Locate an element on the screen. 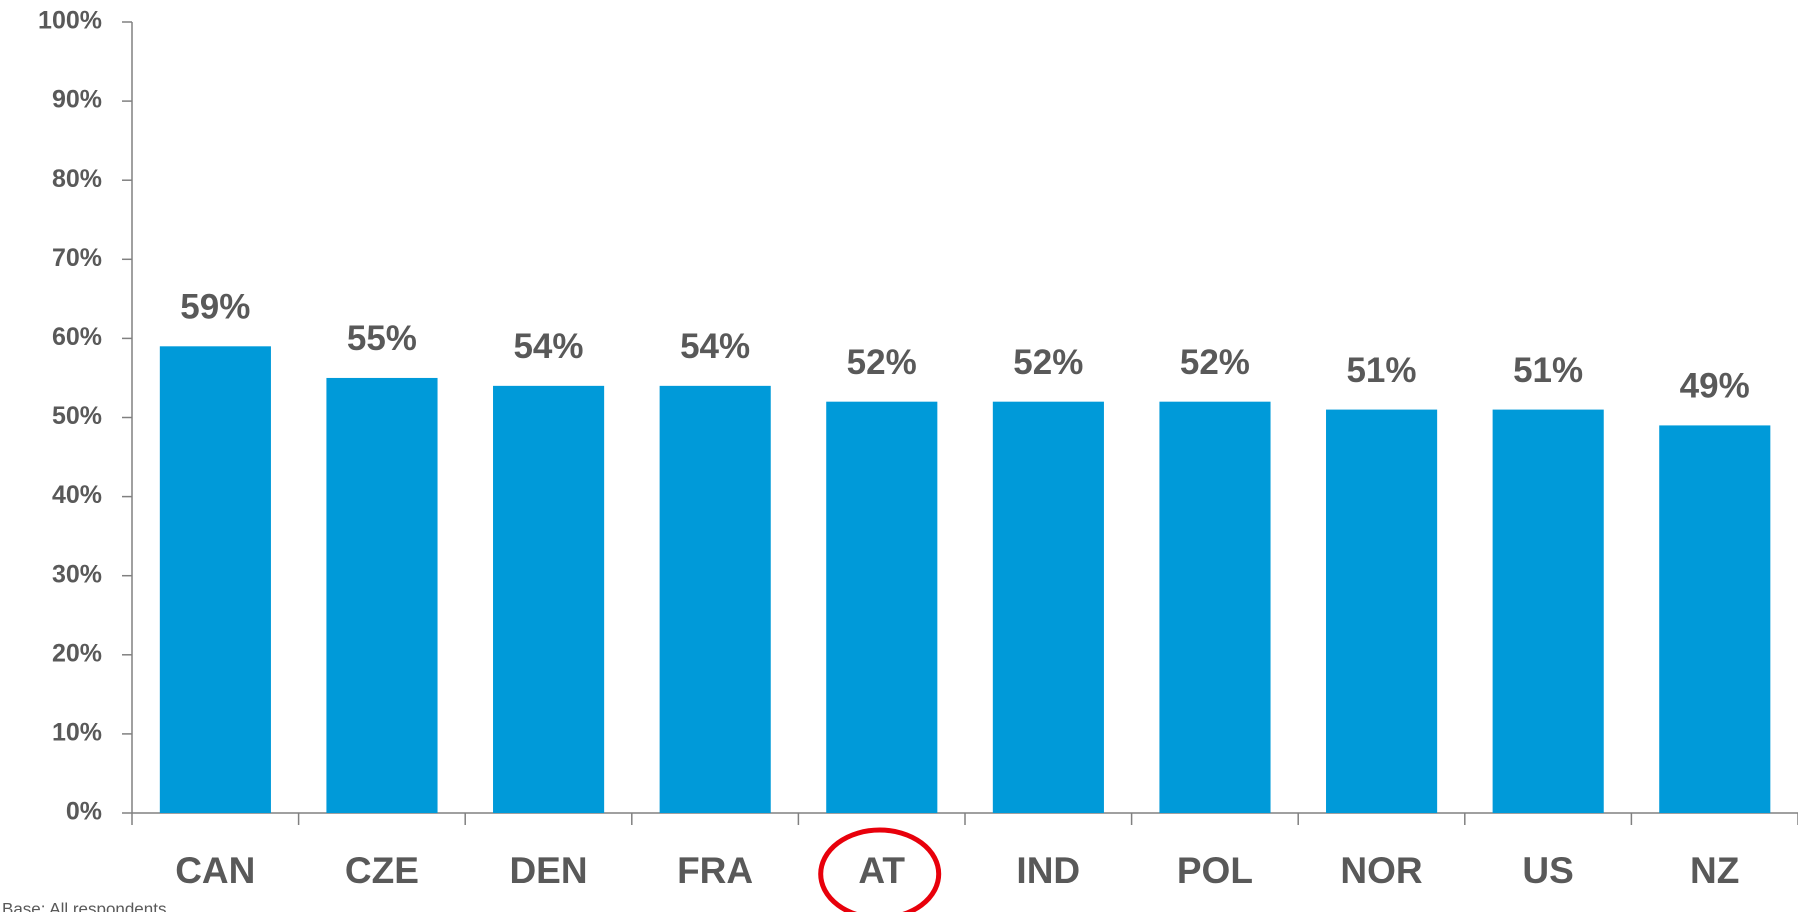 Image resolution: width=1798 pixels, height=912 pixels. y-tick-label: 80% is located at coordinates (77, 179).